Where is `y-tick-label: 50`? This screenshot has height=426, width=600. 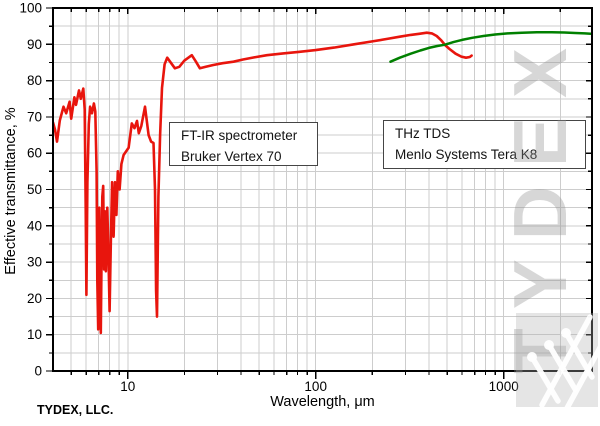 y-tick-label: 50 is located at coordinates (34, 189).